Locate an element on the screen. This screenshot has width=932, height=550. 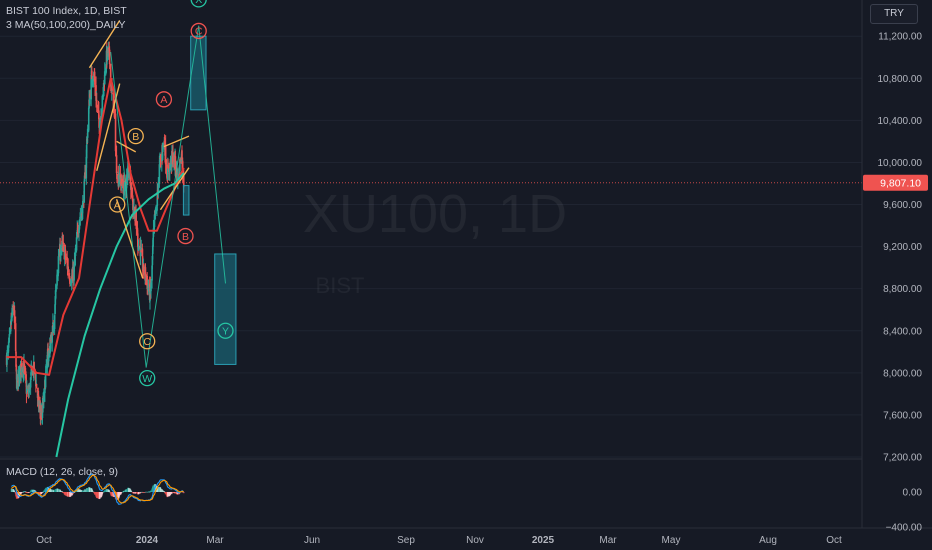
y-tick-label: 10,800.00 is located at coordinates (900, 79).